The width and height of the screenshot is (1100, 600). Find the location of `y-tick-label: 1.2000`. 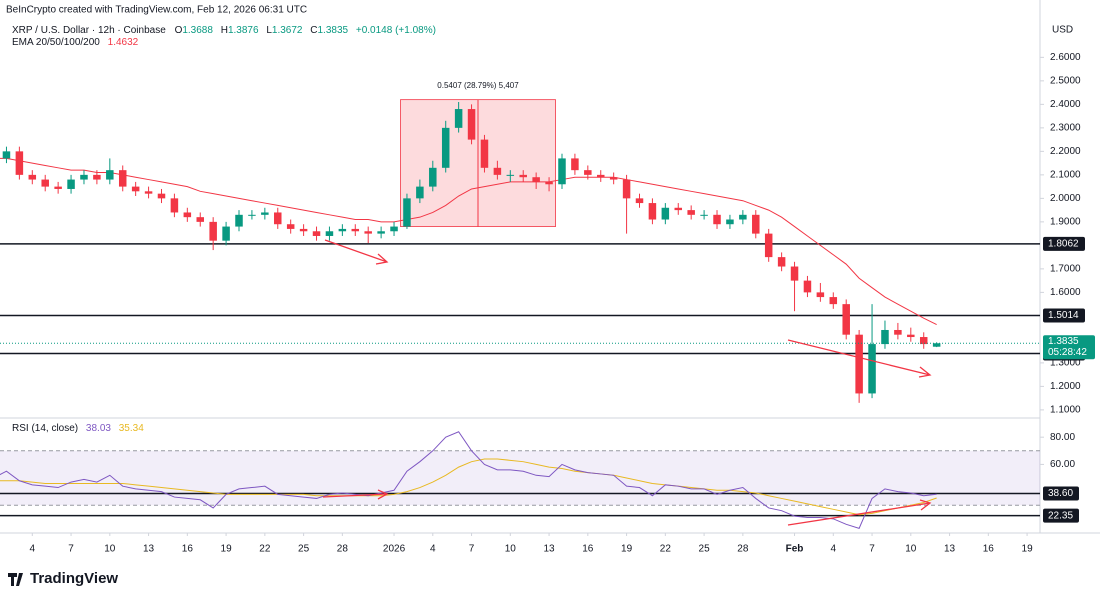

y-tick-label: 1.2000 is located at coordinates (1065, 386).